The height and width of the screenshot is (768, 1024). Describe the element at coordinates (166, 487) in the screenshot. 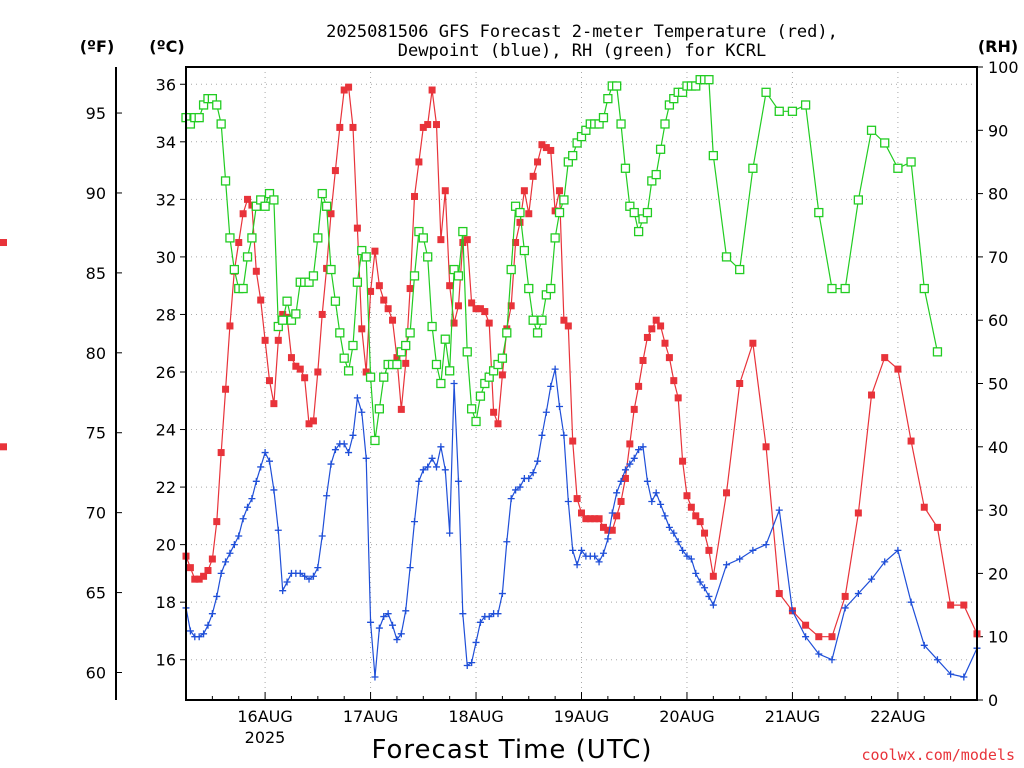

I see `celsius-tick-label: 22` at that location.